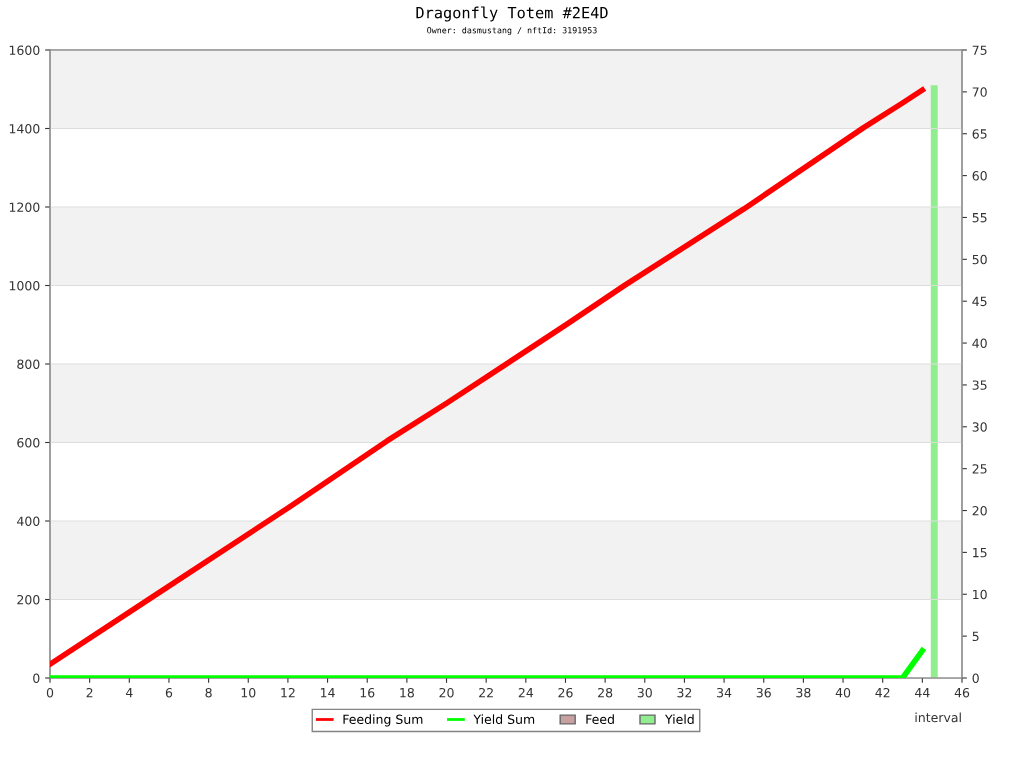 This screenshot has height=768, width=1024. I want to click on y2-tick-label: 50, so click(979, 259).